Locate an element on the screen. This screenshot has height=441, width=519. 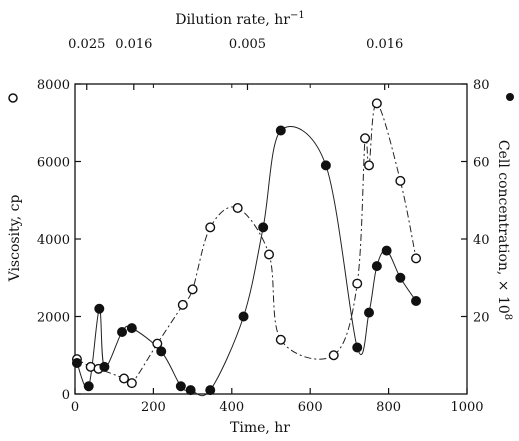
x-tick-label: 1000 is located at coordinates (466, 407).